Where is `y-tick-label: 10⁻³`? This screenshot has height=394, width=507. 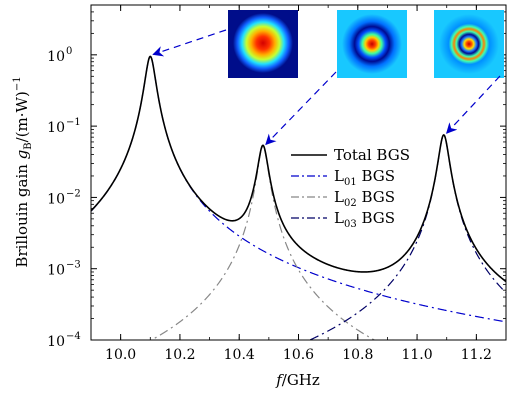 y-tick-label: 10⁻³ is located at coordinates (64, 269).